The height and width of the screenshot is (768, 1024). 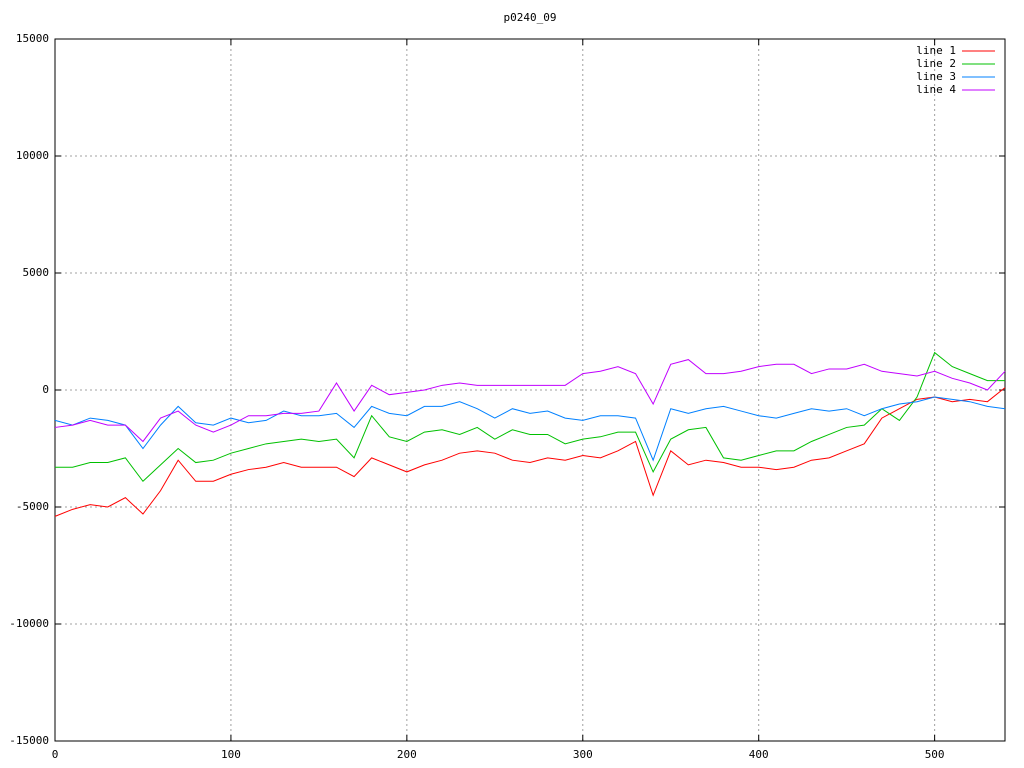 What do you see at coordinates (32, 155) in the screenshot?
I see `y-tick-label: 10000` at bounding box center [32, 155].